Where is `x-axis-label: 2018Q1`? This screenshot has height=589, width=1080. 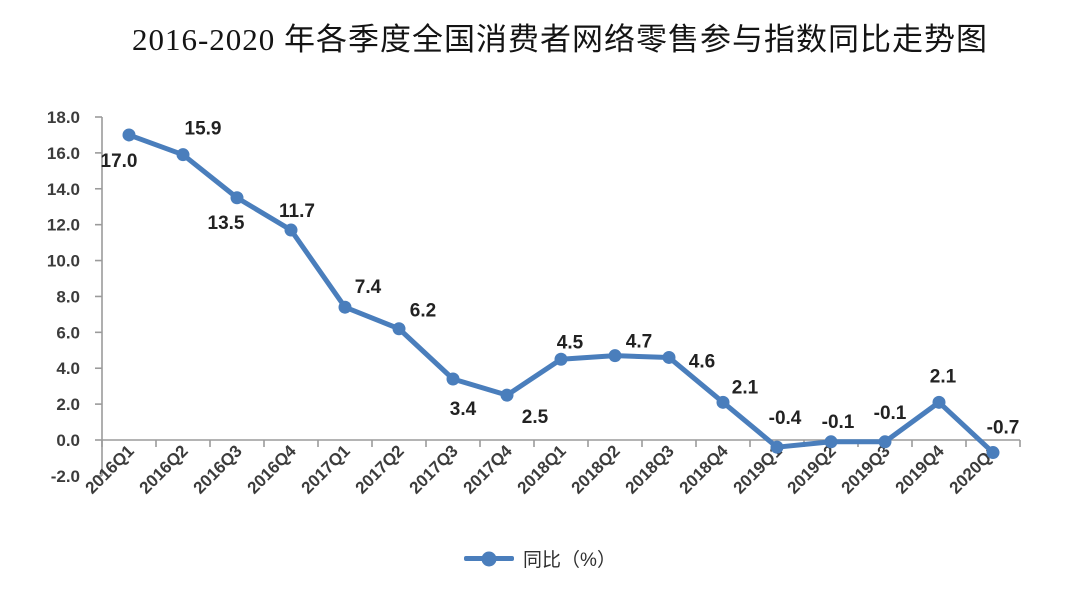 x-axis-label: 2018Q1 is located at coordinates (542, 469).